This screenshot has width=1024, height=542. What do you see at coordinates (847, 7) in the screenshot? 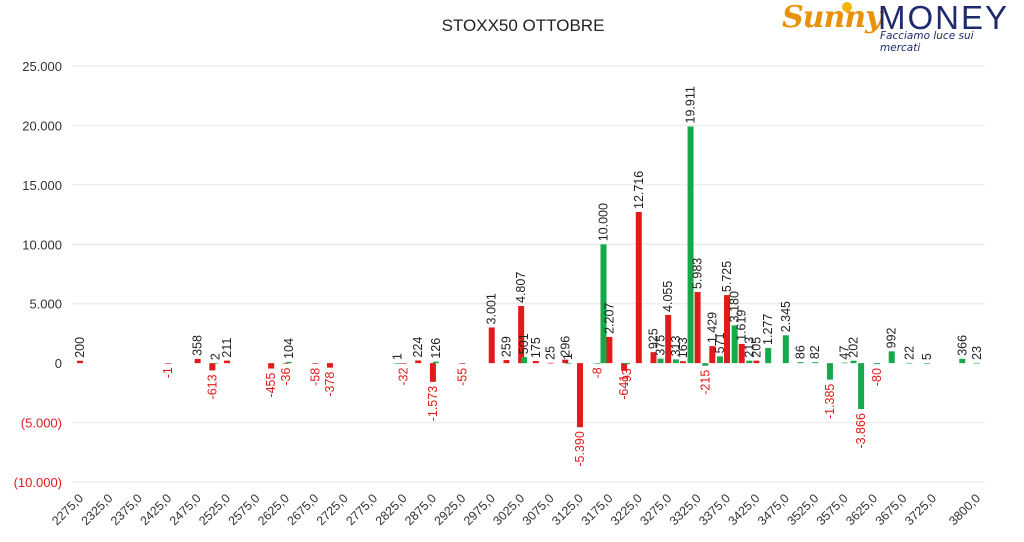
I see `sun-icon` at bounding box center [847, 7].